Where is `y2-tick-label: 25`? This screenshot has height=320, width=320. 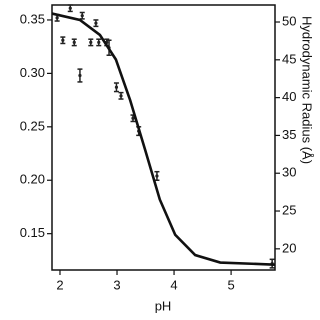 y2-tick-label: 25 is located at coordinates (289, 209).